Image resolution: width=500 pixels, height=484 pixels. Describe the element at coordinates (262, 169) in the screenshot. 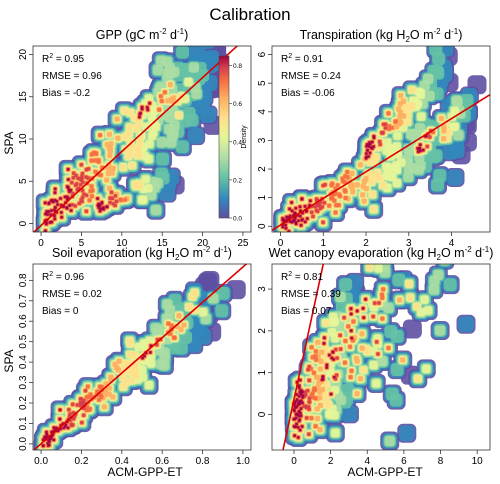

I see `y-tick-label: 2` at that location.